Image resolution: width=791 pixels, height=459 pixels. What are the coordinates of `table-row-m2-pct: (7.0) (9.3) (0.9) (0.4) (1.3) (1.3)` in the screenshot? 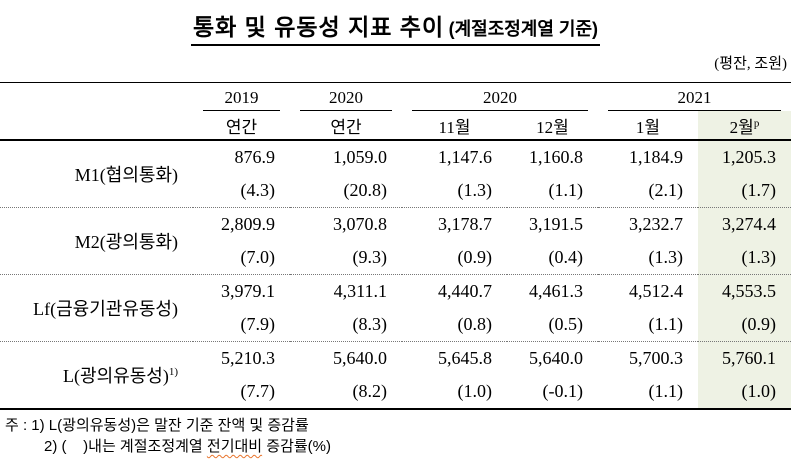 It's located at (395, 258).